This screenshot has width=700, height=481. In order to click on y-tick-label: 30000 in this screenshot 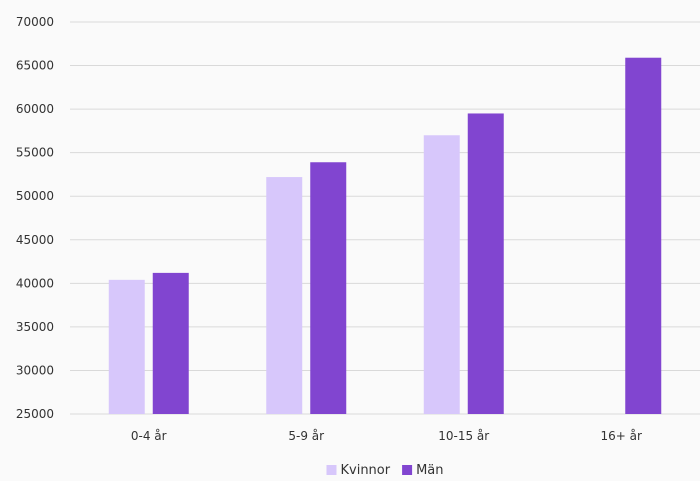, I will do `click(35, 370)`.